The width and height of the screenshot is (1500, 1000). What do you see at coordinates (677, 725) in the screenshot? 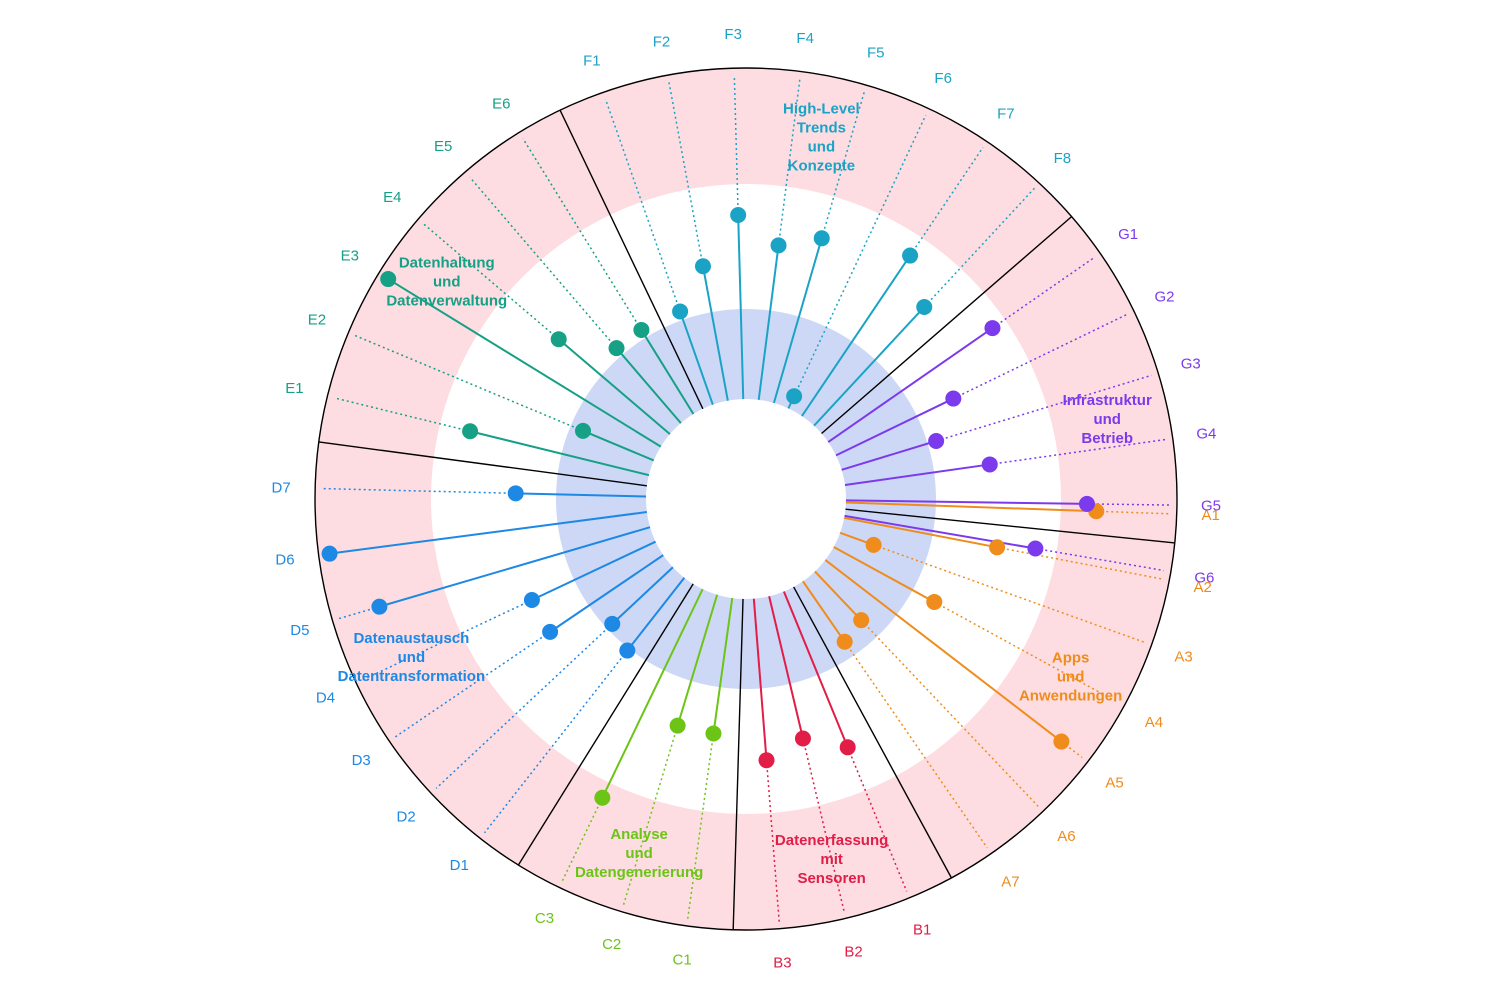
I see `dot-c2` at bounding box center [677, 725].